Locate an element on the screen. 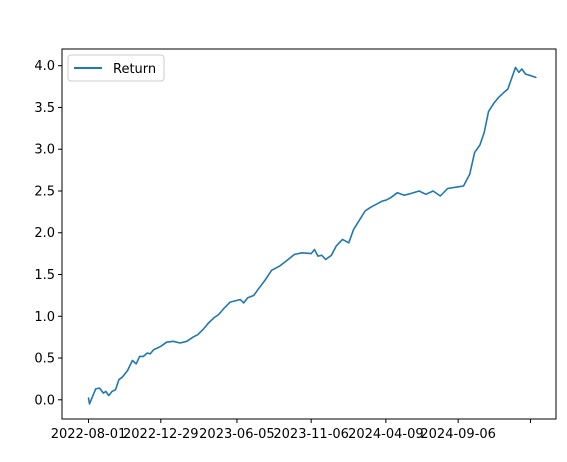 This screenshot has height=462, width=567. y-tick-label: 3.0 is located at coordinates (44, 150).